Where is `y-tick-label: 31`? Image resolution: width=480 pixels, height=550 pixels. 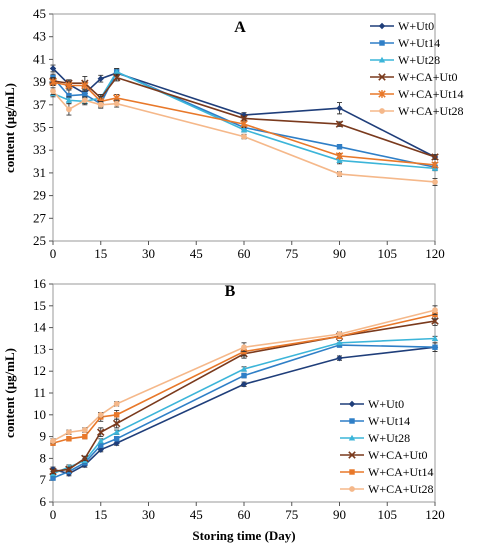 y-tick-label: 31 is located at coordinates (39, 172).